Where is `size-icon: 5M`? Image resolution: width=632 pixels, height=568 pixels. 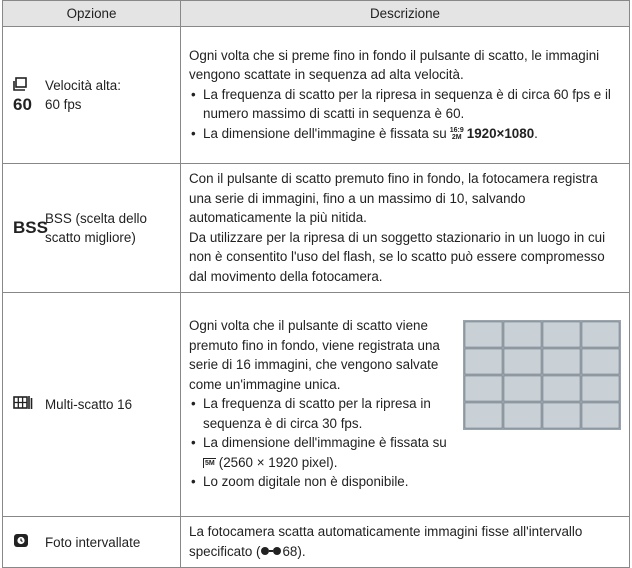 size-icon: 5M is located at coordinates (209, 463).